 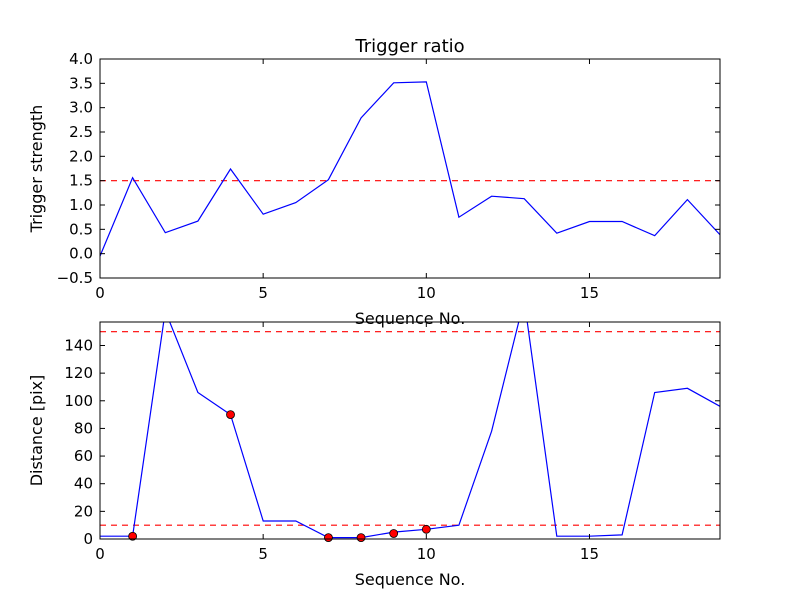 I want to click on y-tick-label: 1.5, so click(x=81, y=181).